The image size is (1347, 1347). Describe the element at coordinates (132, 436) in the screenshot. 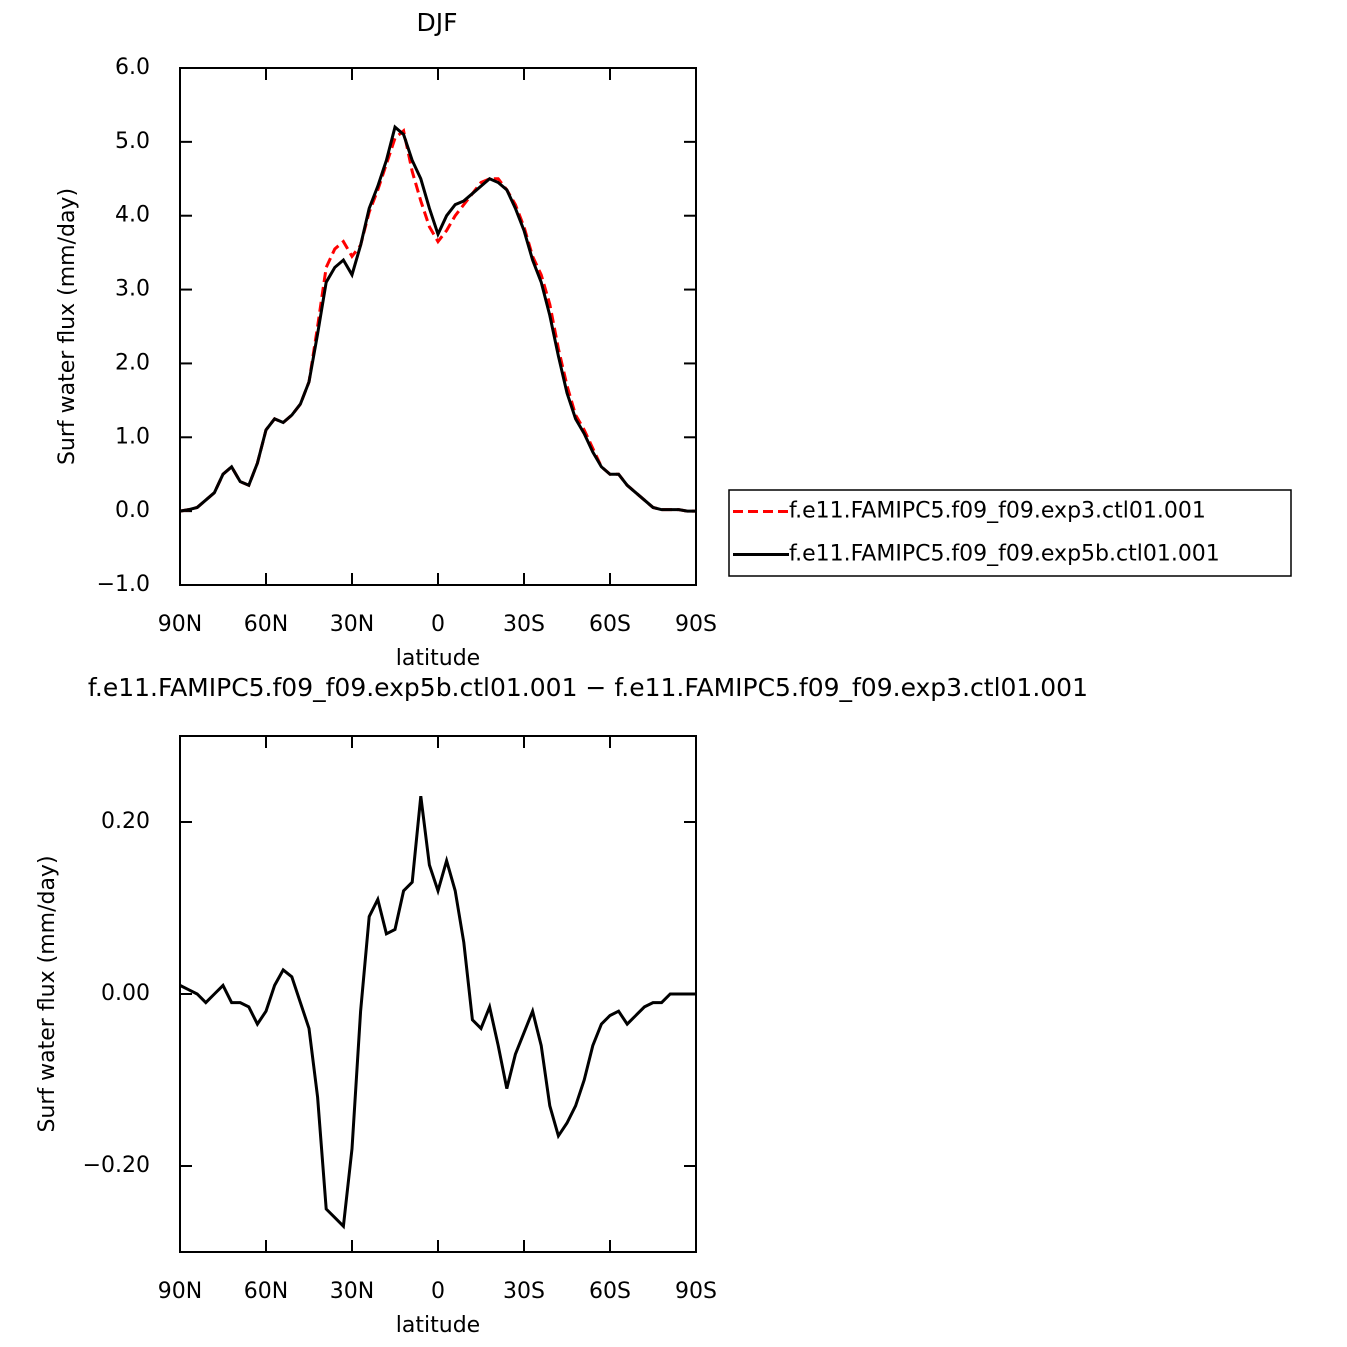

I see `y-tick-label: 1.0` at that location.